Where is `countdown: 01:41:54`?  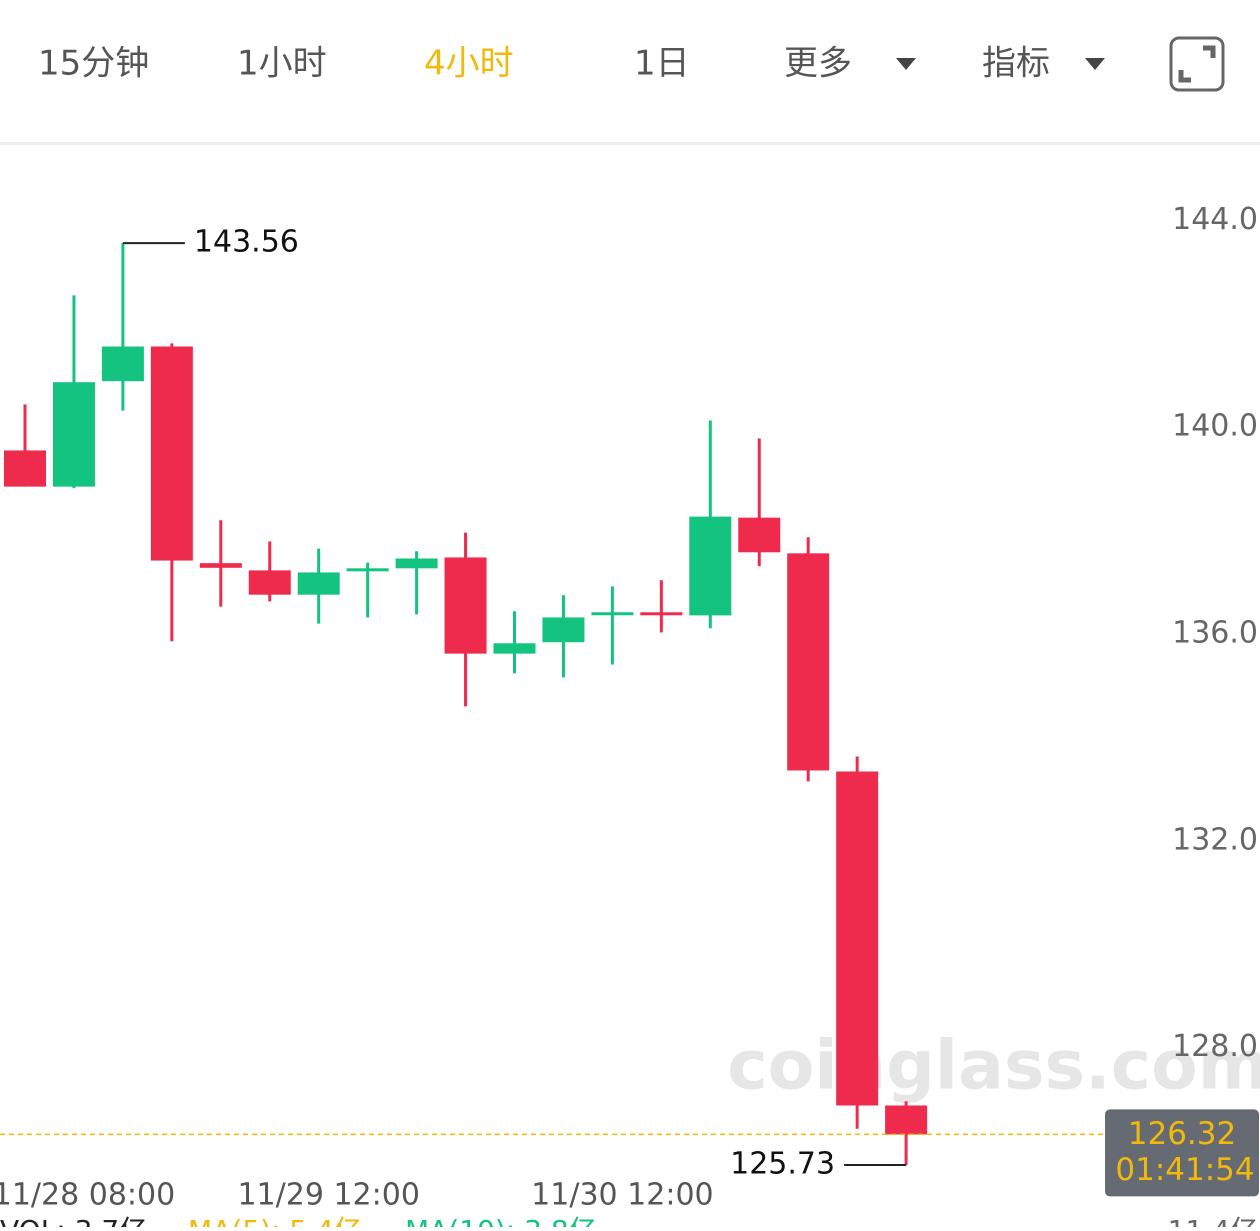 countdown: 01:41:54 is located at coordinates (1184, 1170).